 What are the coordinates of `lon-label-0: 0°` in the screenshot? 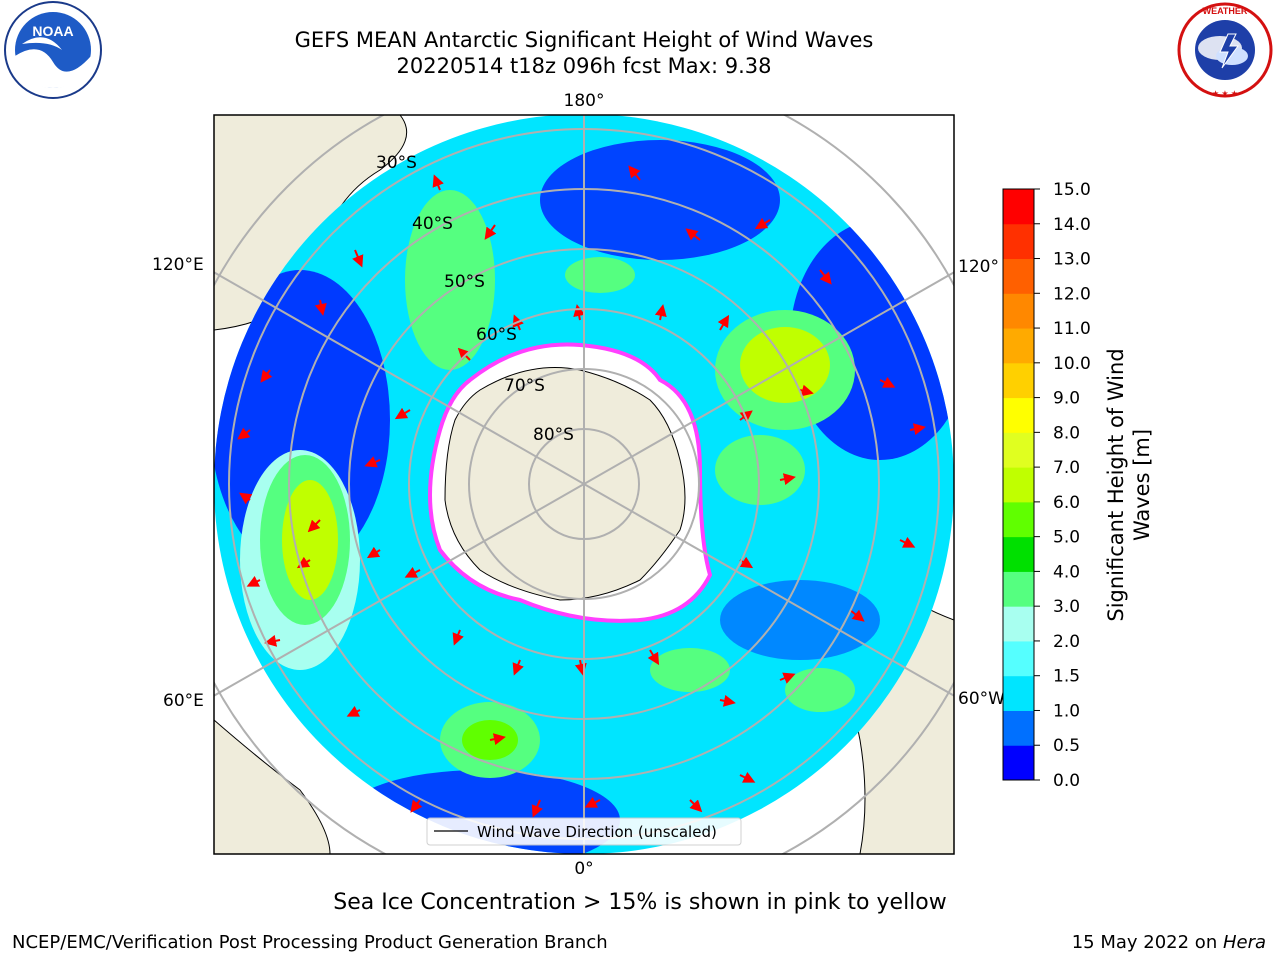 It's located at (583, 869).